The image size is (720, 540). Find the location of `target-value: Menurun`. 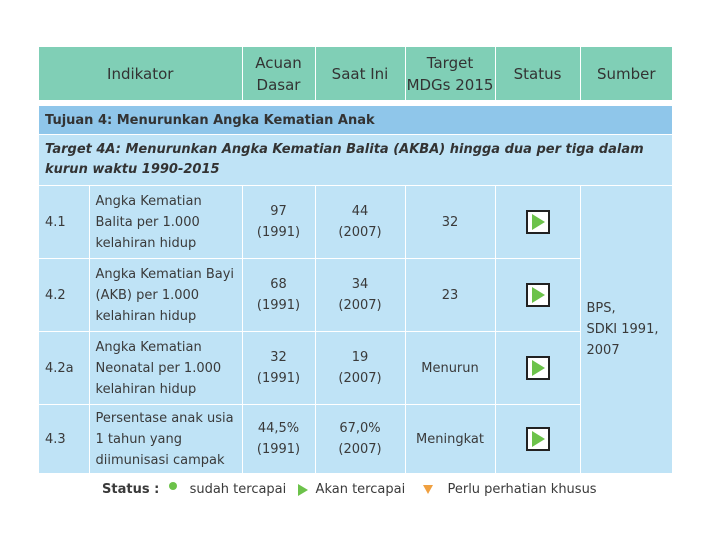

target-value: Menurun is located at coordinates (450, 368).